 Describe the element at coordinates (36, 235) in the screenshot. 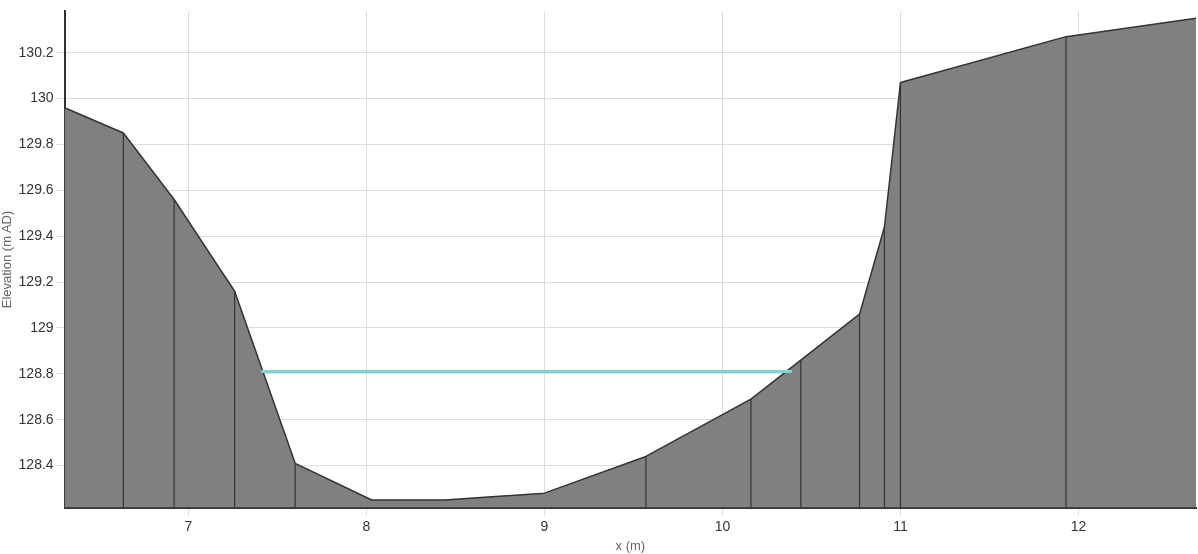

I see `y-tick-label: 129.4` at that location.